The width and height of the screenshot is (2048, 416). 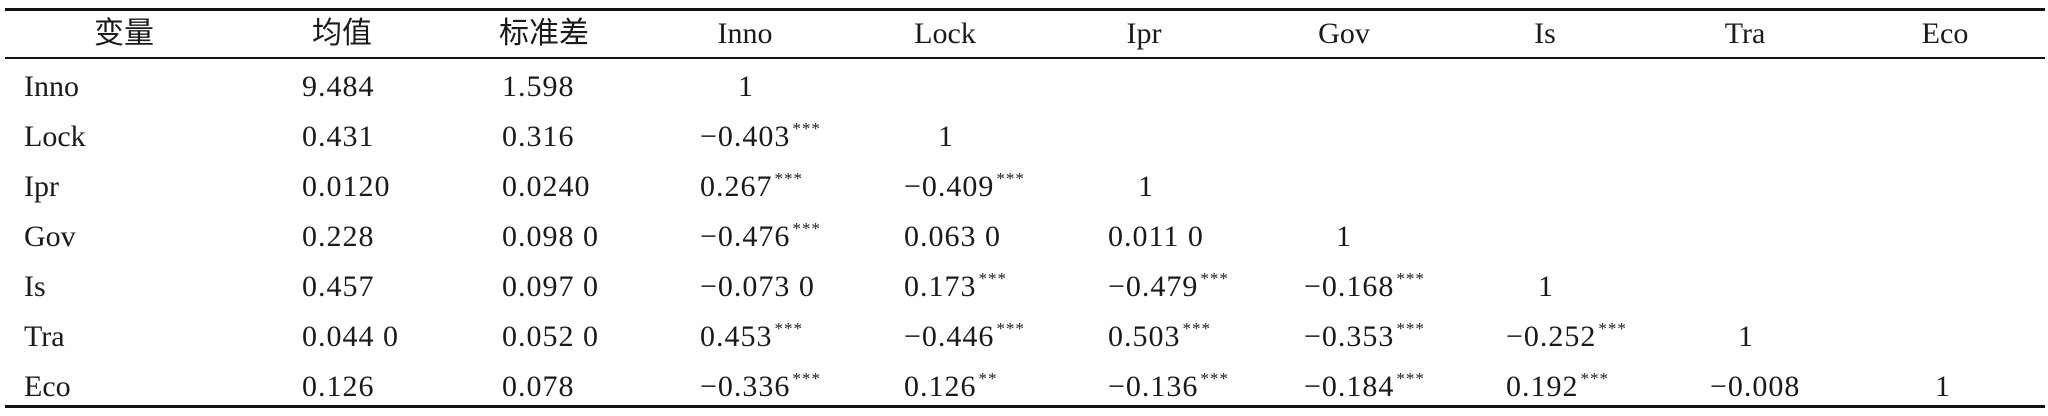 What do you see at coordinates (50, 236) in the screenshot?
I see `variable-name: Gov` at bounding box center [50, 236].